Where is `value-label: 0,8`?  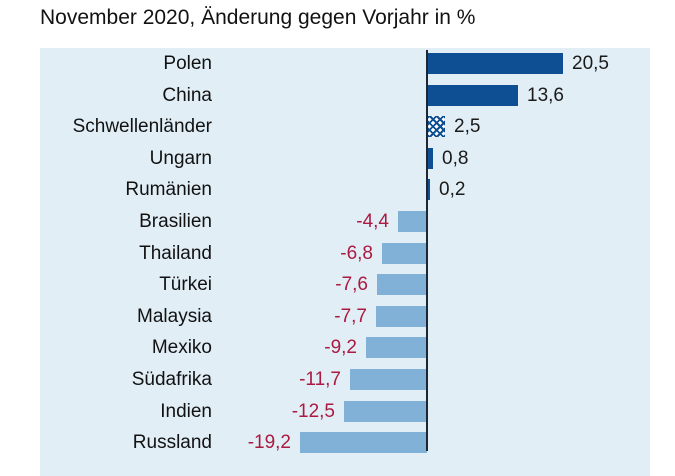
value-label: 0,8 is located at coordinates (455, 158).